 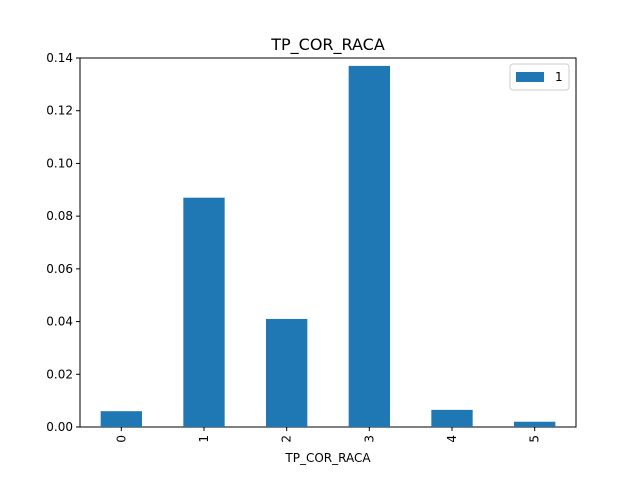 What do you see at coordinates (559, 77) in the screenshot?
I see `legend-label: 1` at bounding box center [559, 77].